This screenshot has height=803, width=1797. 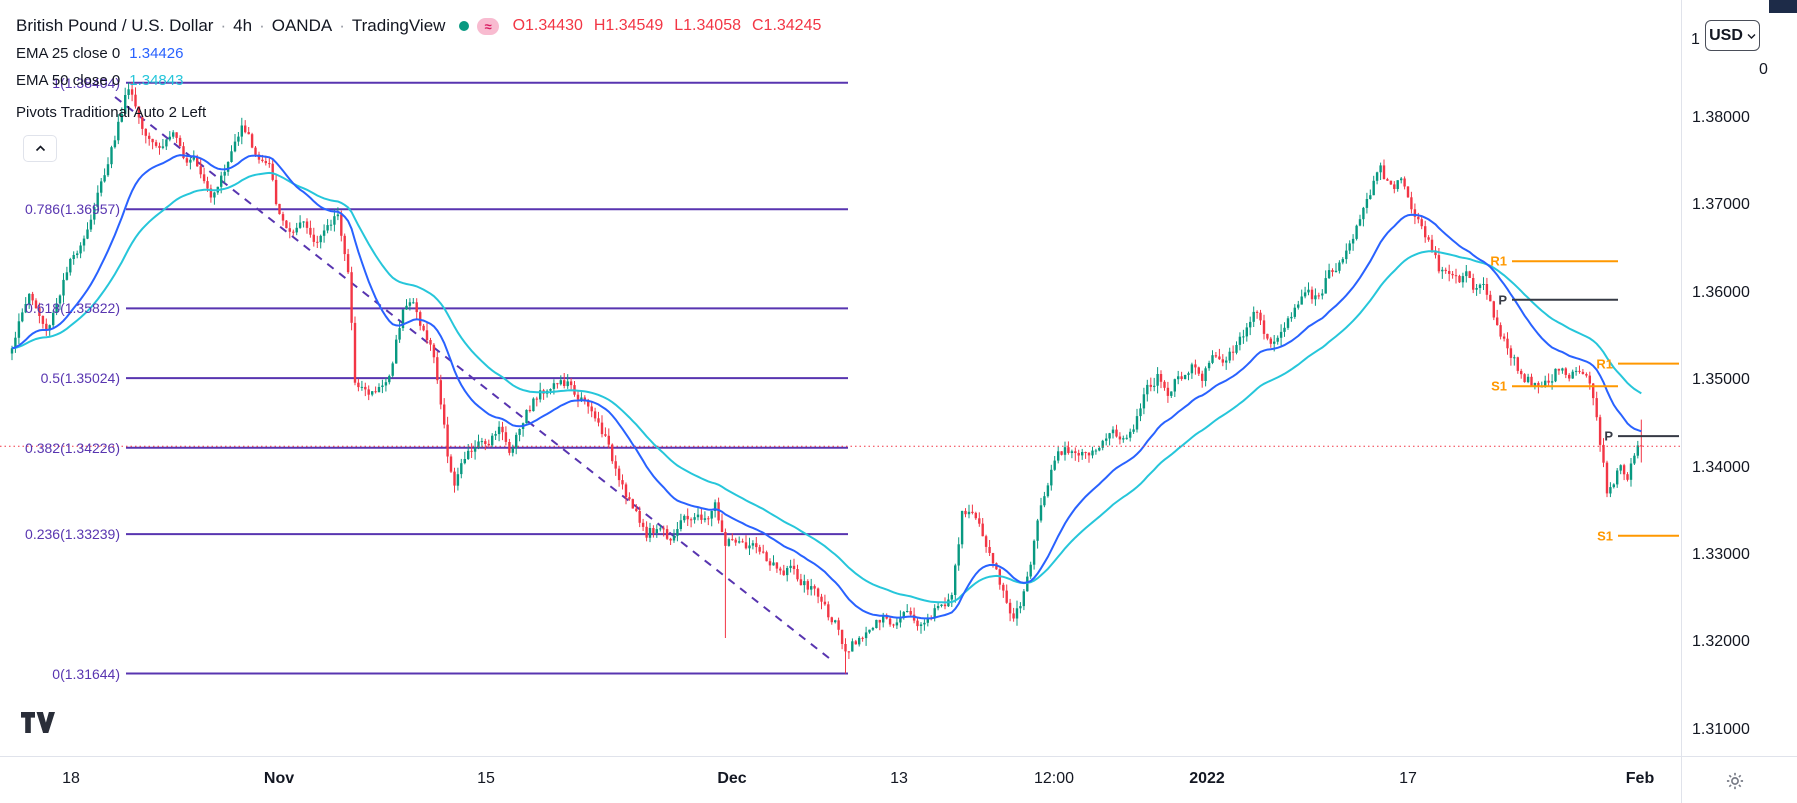 I want to click on tradingview-logo, so click(x=38, y=725).